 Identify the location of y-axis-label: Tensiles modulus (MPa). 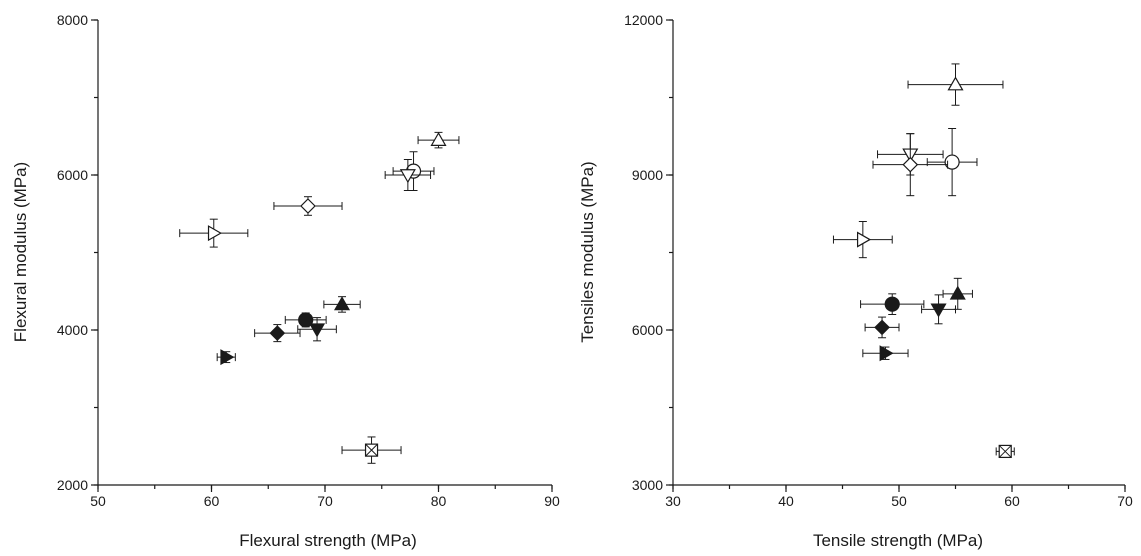
(587, 251).